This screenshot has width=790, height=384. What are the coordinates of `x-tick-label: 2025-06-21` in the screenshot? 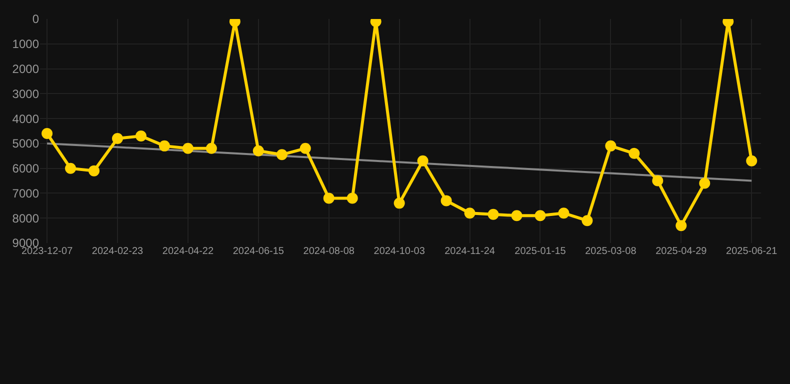 It's located at (752, 251).